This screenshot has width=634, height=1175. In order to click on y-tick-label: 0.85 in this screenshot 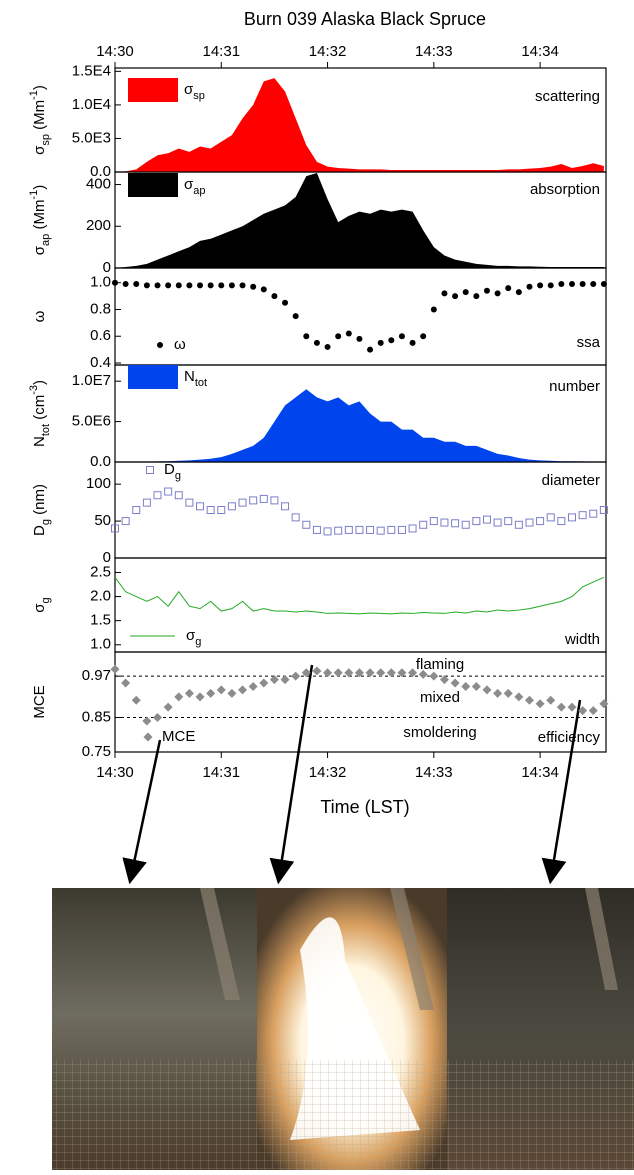, I will do `click(96, 716)`.